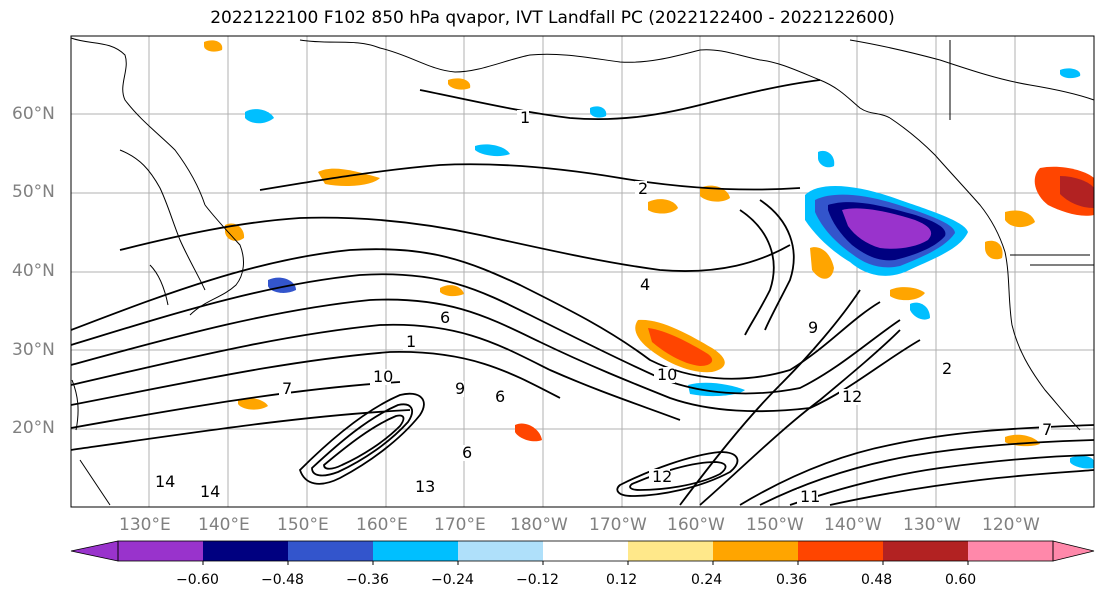 The width and height of the screenshot is (1105, 601). What do you see at coordinates (303, 525) in the screenshot?
I see `lon-label-150e: 150°E` at bounding box center [303, 525].